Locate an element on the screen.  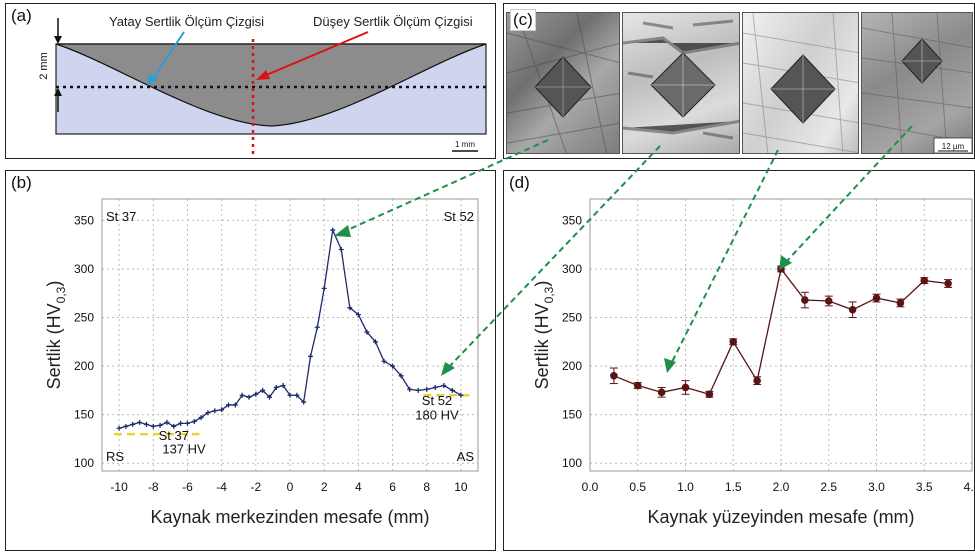
horizontal-callout-arrowhead is located at coordinates (152, 80).